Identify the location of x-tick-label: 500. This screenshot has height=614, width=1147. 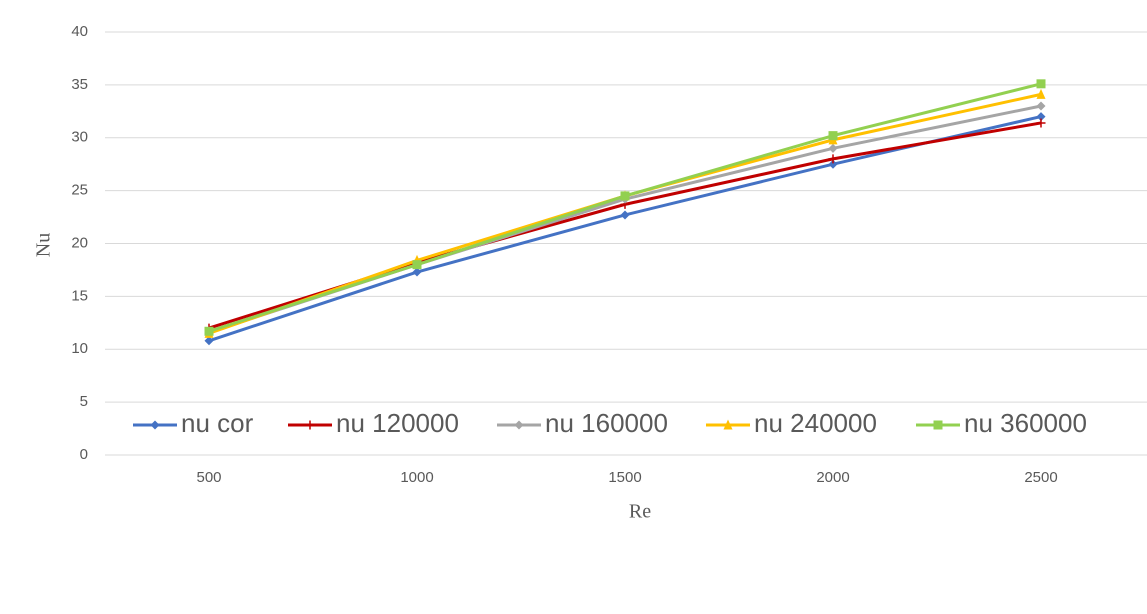
(208, 477).